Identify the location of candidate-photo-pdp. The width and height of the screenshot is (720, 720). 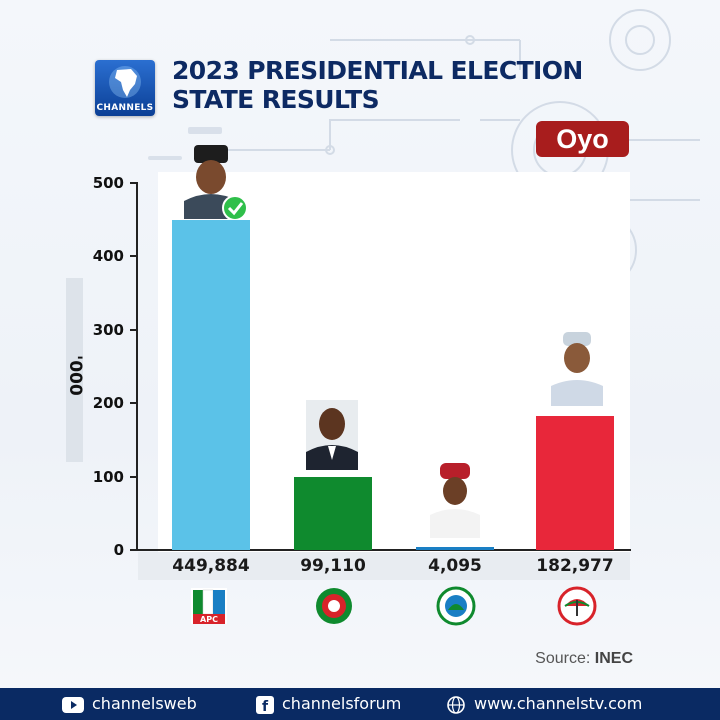
(577, 369).